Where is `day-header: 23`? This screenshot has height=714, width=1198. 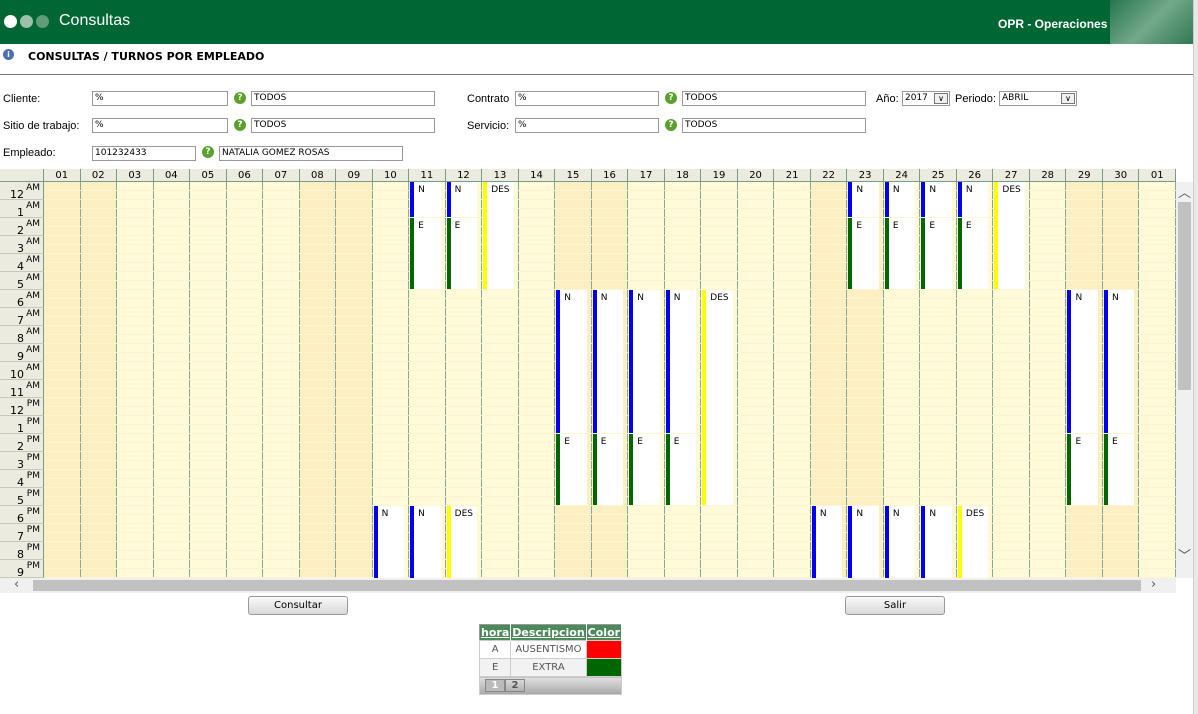 day-header: 23 is located at coordinates (865, 175).